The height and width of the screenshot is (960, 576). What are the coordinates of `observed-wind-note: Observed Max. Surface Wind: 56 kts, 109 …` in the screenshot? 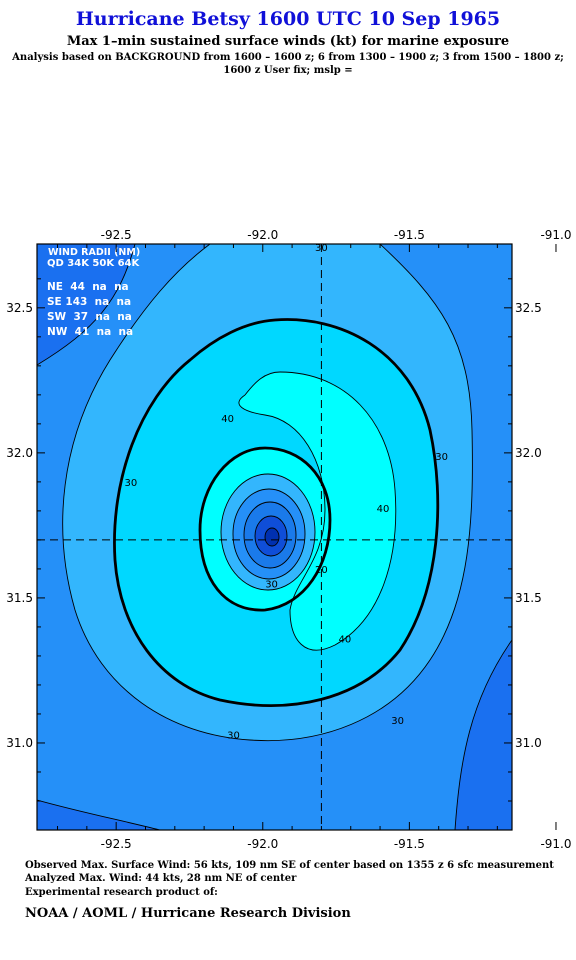 It's located at (289, 865).